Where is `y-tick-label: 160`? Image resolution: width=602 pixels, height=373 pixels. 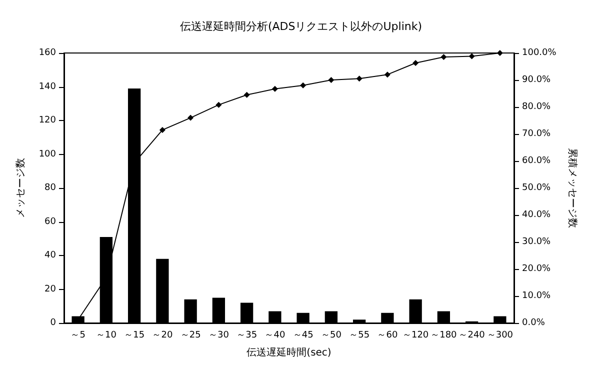 y-tick-label: 160 is located at coordinates (47, 53).